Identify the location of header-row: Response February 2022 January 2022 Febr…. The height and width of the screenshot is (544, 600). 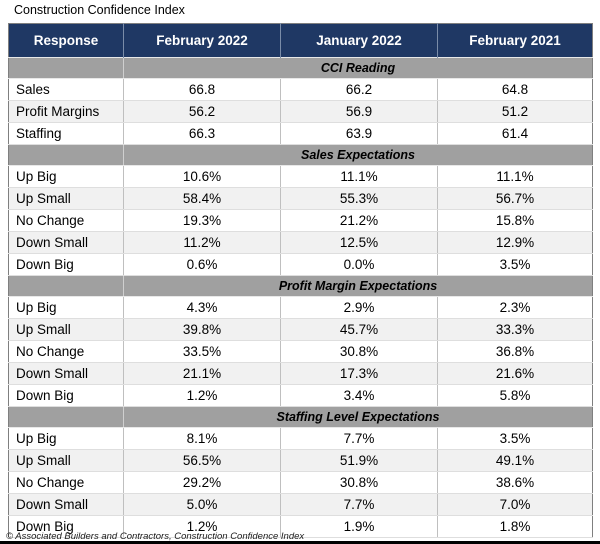
(300, 40).